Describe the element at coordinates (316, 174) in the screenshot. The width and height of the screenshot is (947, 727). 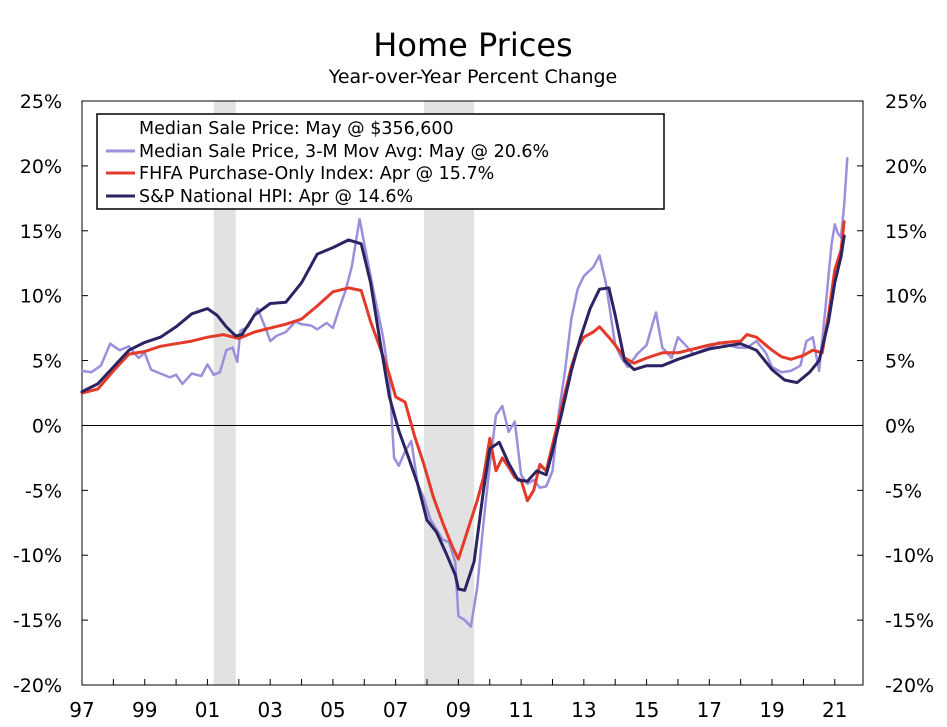
I see `legend-label-fhfa: FHFA Purchase-Only Index: Apr @ 15.7%` at that location.